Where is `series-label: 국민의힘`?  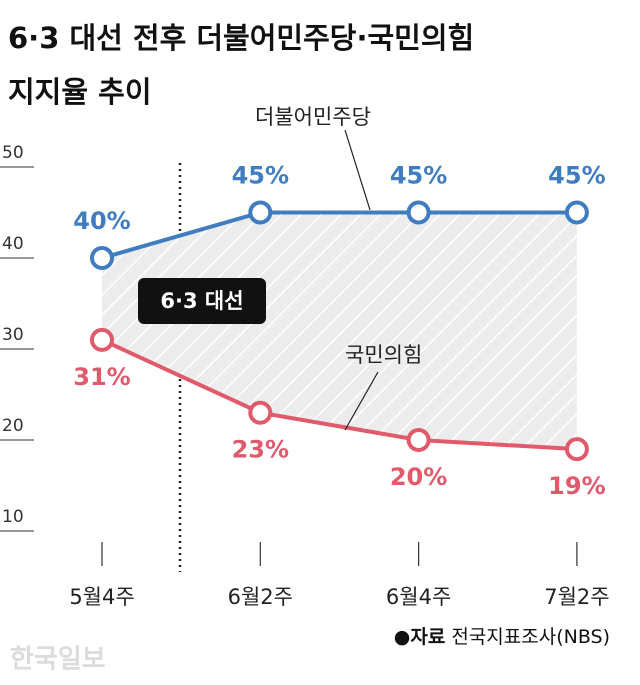 series-label: 국민의힘 is located at coordinates (383, 355).